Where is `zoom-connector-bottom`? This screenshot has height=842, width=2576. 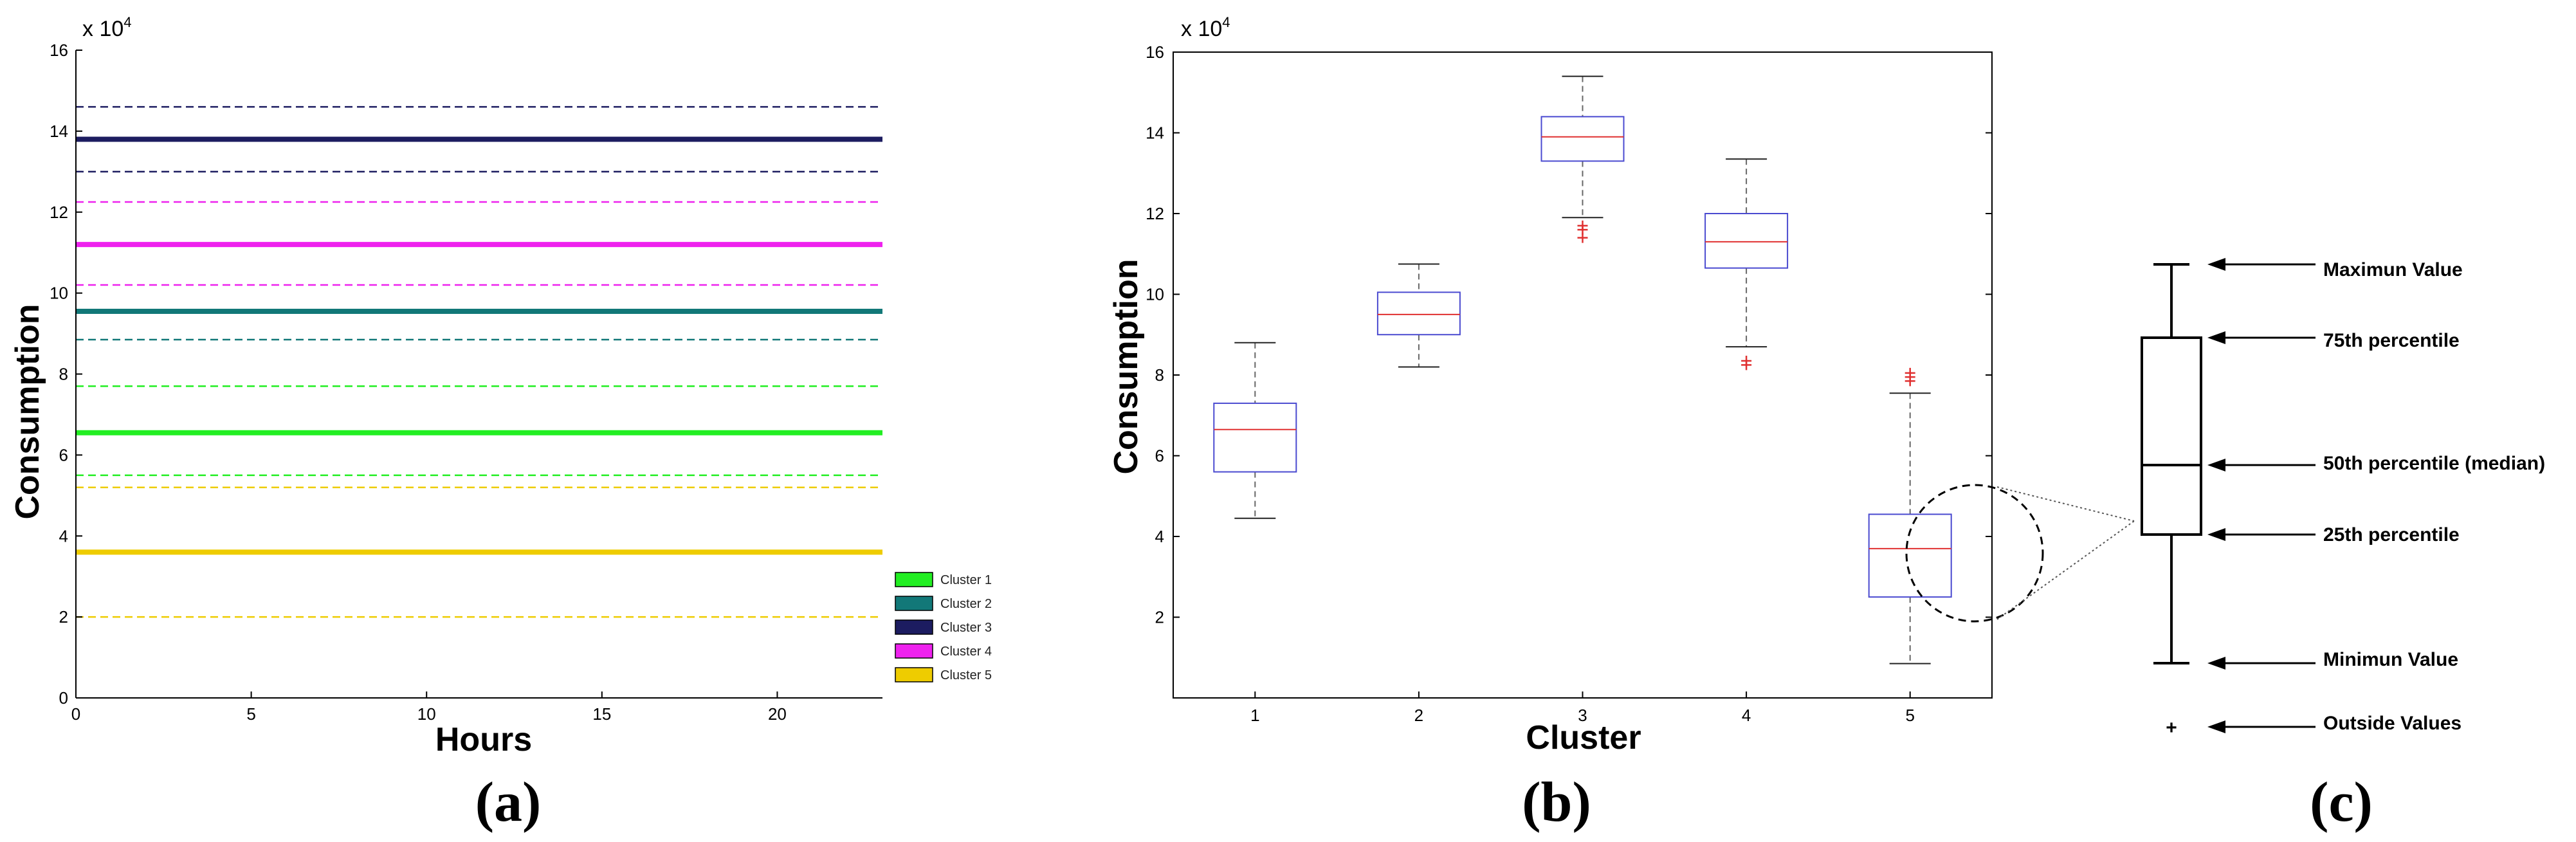 zoom-connector-bottom is located at coordinates (2065, 570).